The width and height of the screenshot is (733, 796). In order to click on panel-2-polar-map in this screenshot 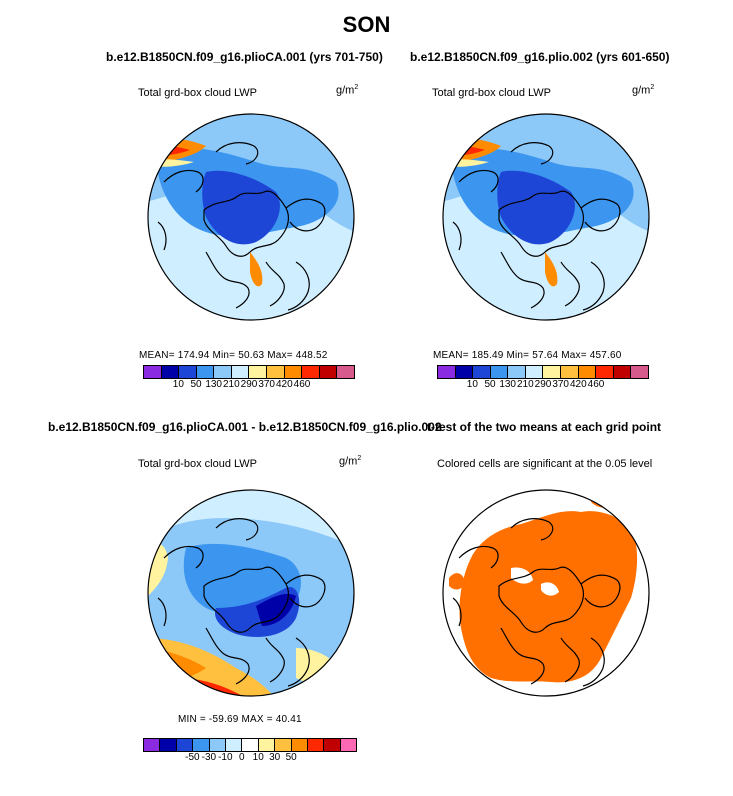, I will do `click(546, 217)`.